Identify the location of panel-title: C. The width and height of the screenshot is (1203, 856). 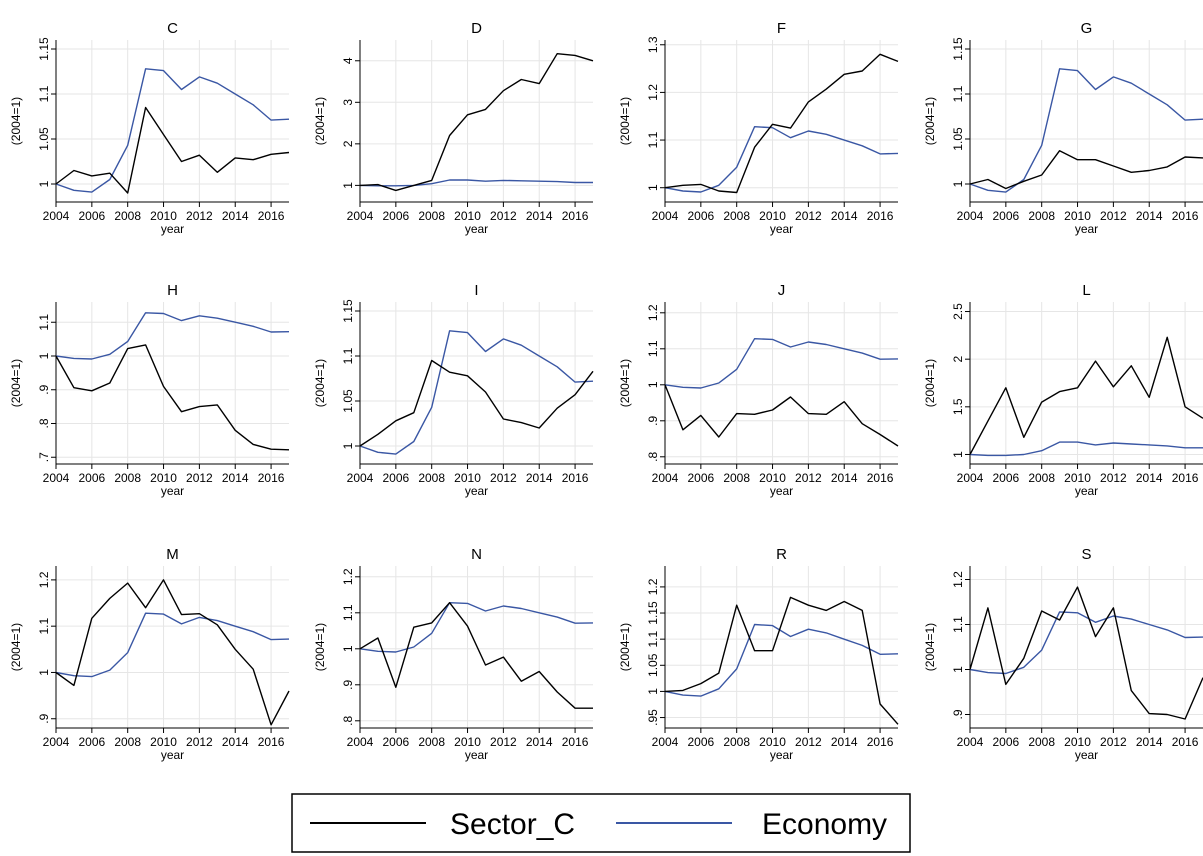
(172, 28).